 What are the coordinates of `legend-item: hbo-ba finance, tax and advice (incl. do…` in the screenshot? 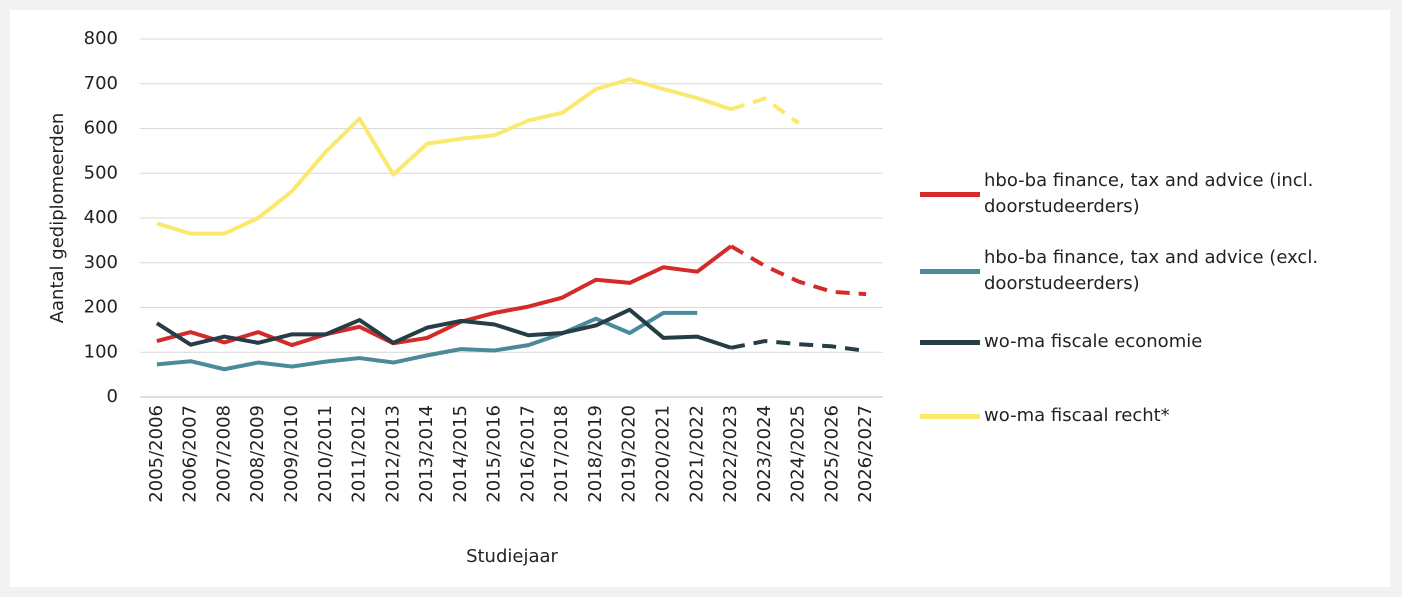 It's located at (1124, 194).